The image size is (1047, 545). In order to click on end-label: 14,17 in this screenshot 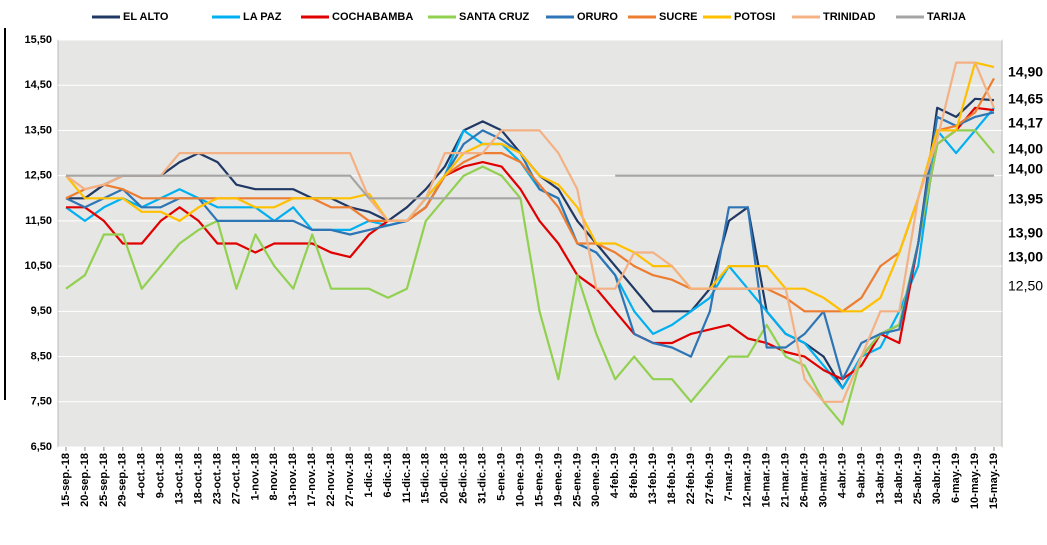, I will do `click(1025, 123)`.